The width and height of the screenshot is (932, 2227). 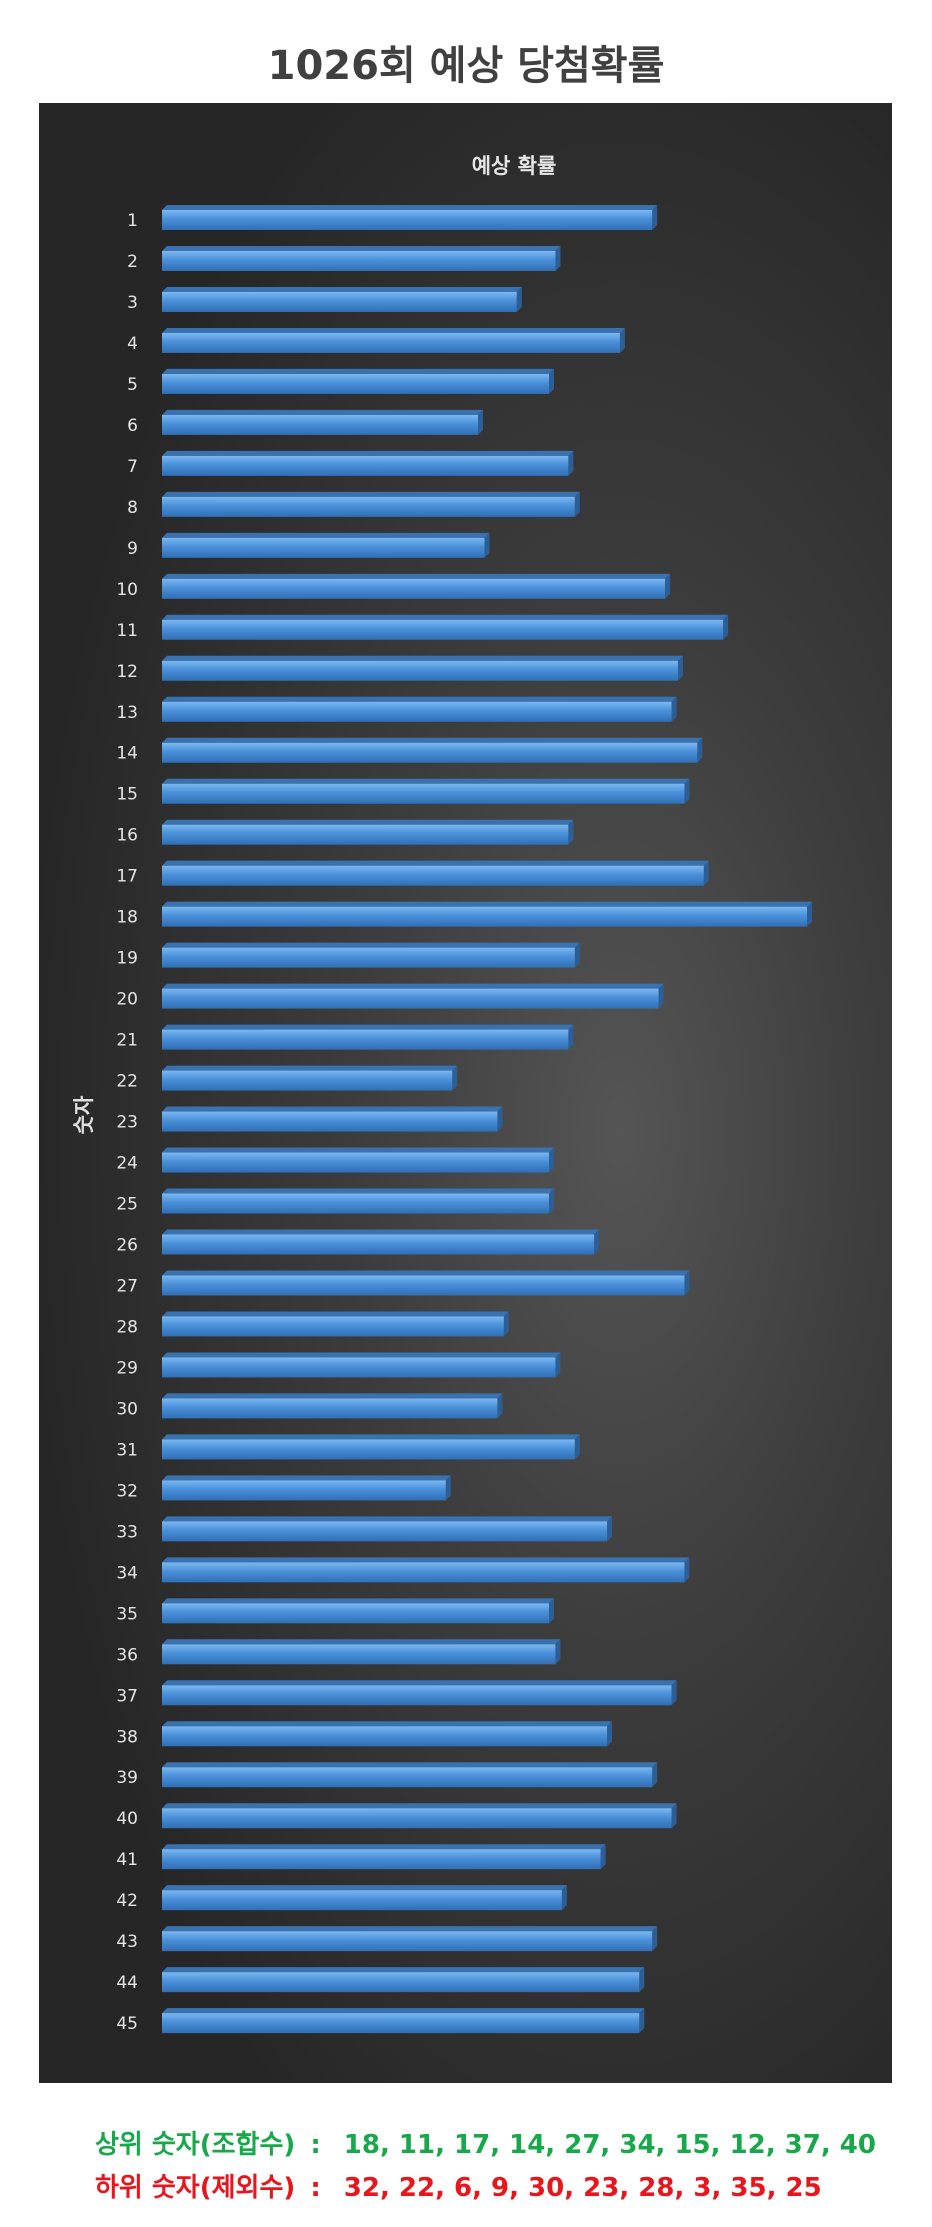 What do you see at coordinates (127, 1368) in the screenshot?
I see `y-tick-label: 29` at bounding box center [127, 1368].